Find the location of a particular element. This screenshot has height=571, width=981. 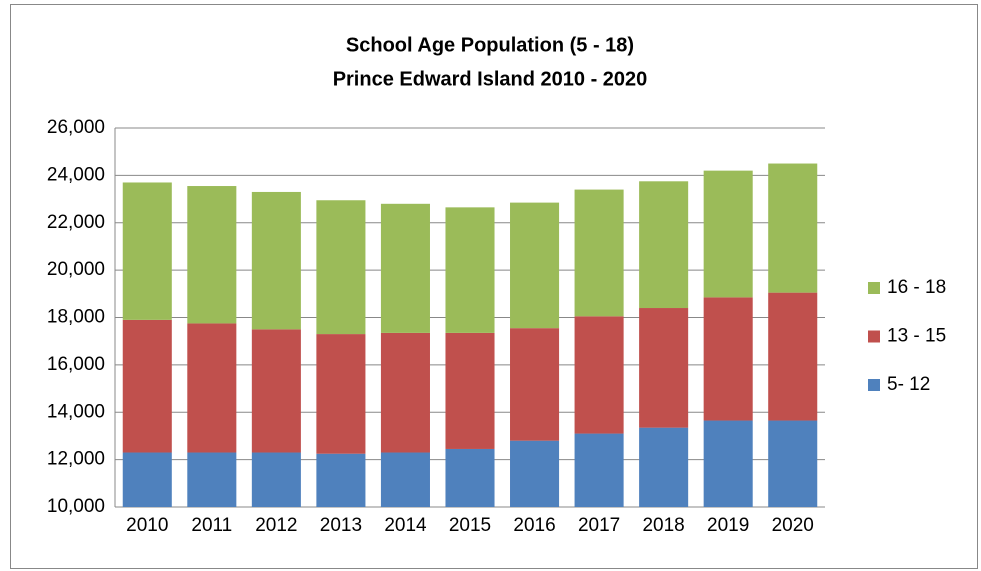

x-tick-label: 2020 is located at coordinates (793, 525).